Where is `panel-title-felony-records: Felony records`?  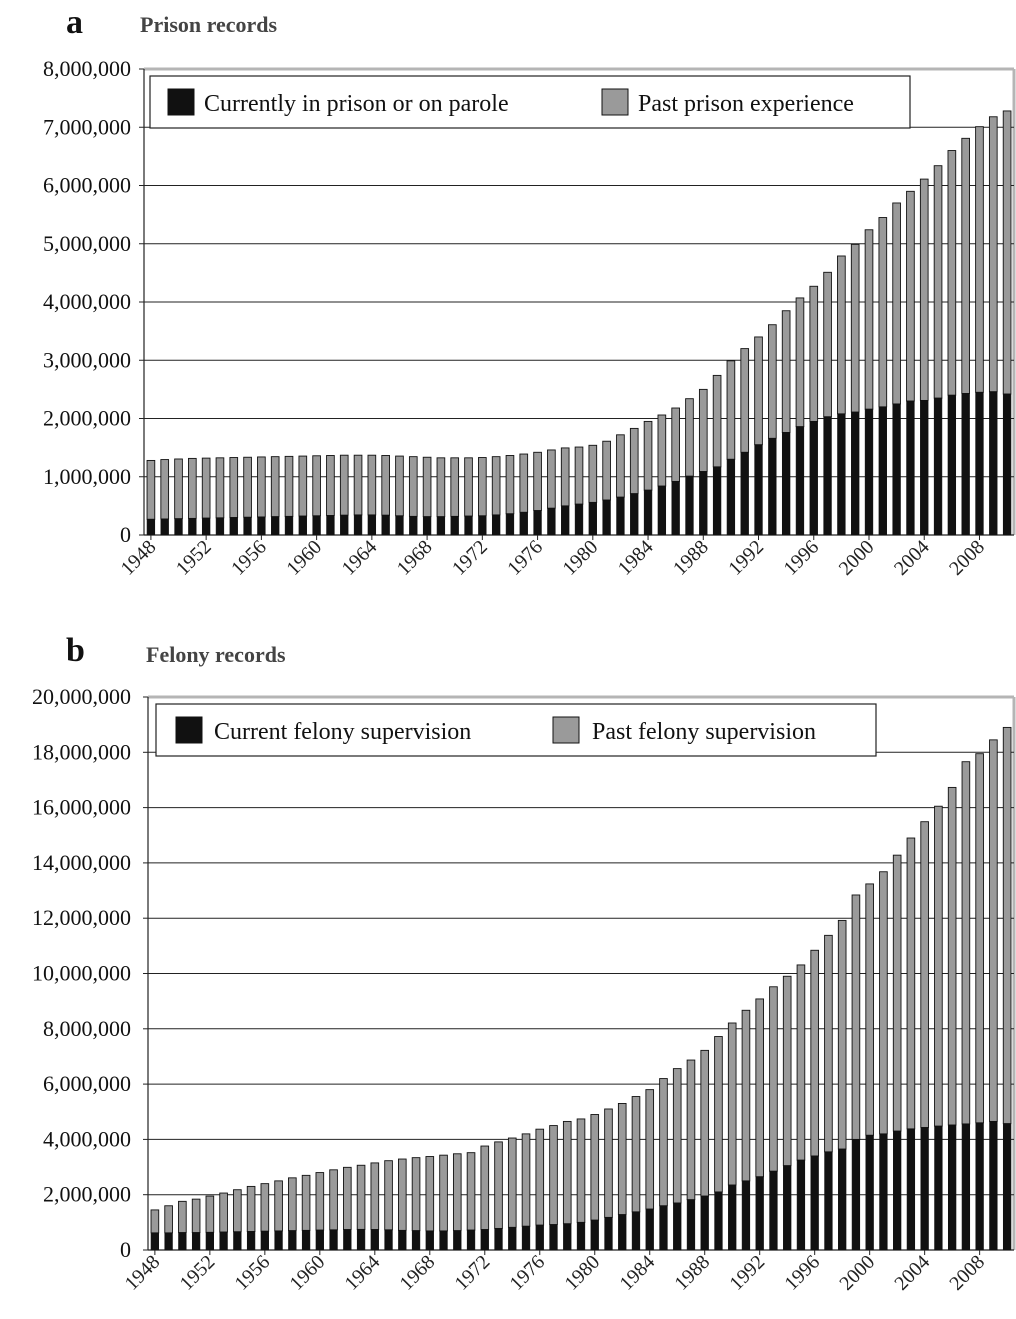
panel-title-felony-records: Felony records is located at coordinates (216, 654).